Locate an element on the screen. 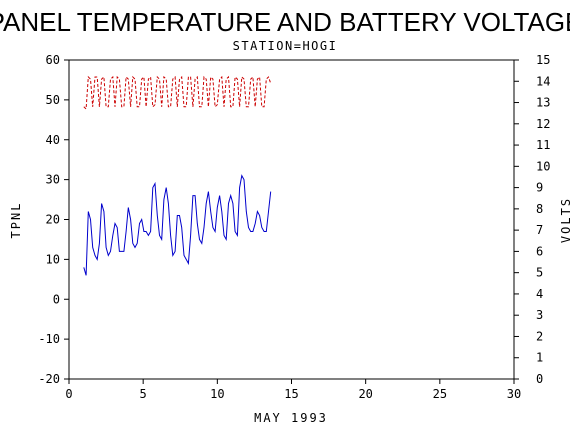 Image resolution: width=570 pixels, height=430 pixels. x-tick-label: 30 is located at coordinates (514, 394).